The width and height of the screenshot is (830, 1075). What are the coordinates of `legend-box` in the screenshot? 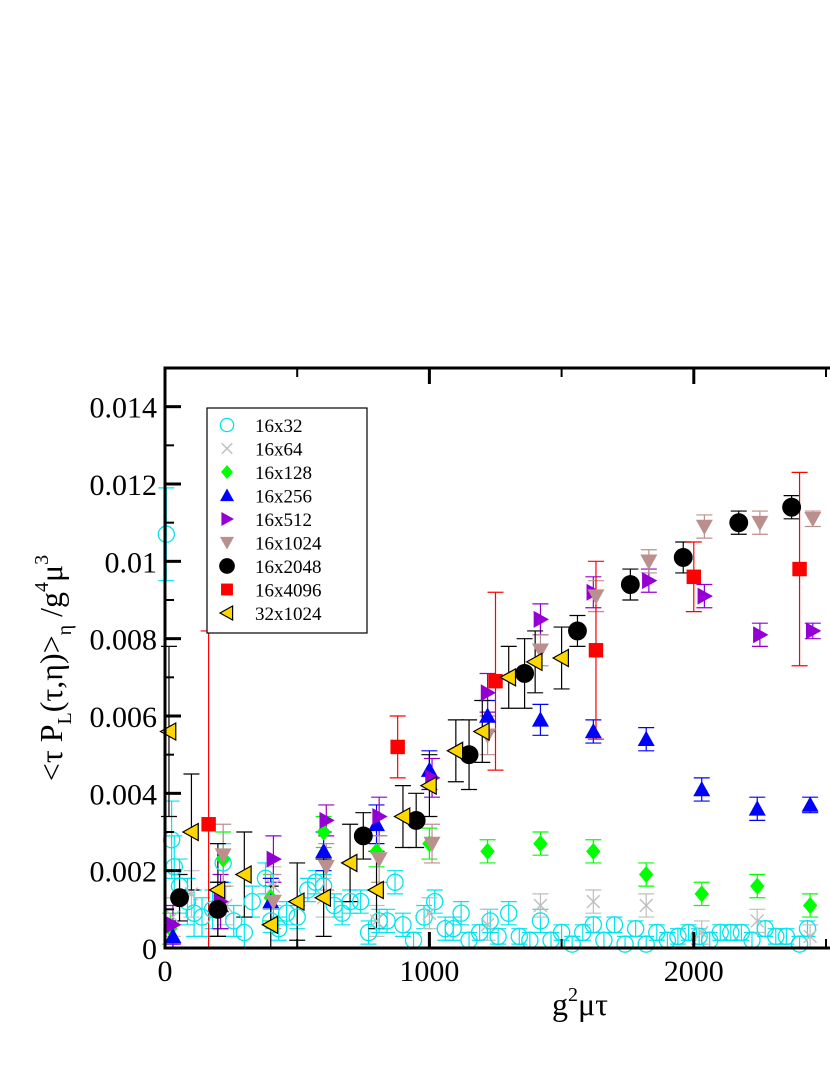 It's located at (287, 520).